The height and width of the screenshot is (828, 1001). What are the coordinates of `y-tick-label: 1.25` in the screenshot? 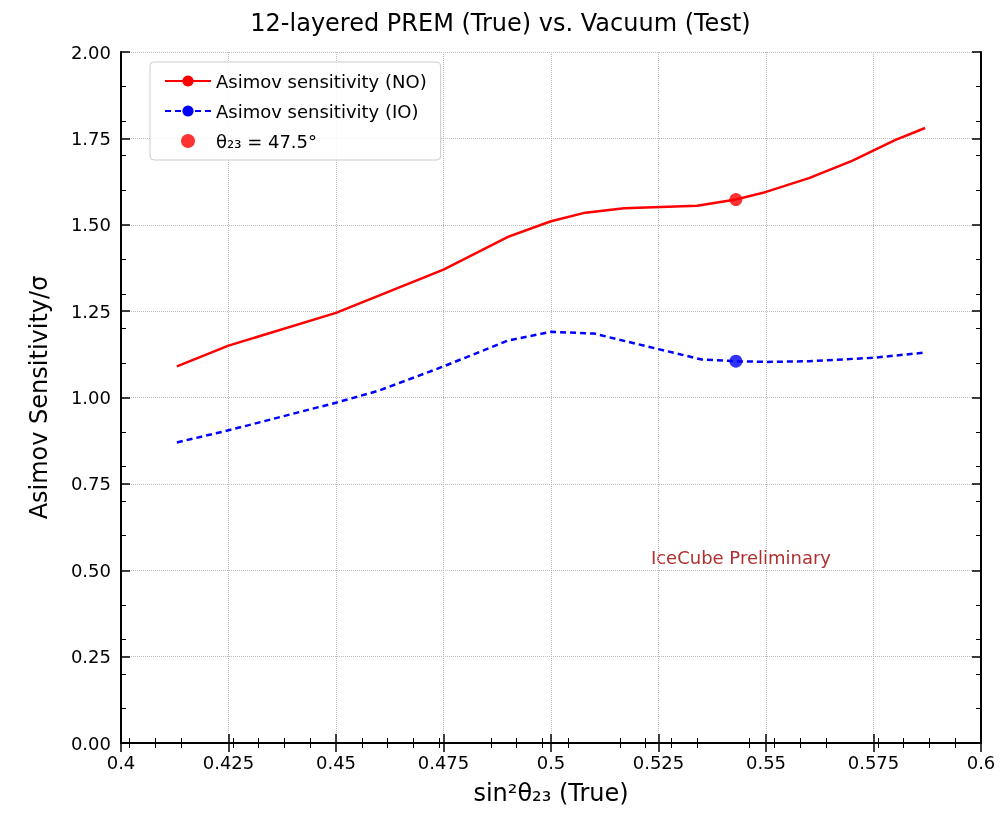 It's located at (90, 311).